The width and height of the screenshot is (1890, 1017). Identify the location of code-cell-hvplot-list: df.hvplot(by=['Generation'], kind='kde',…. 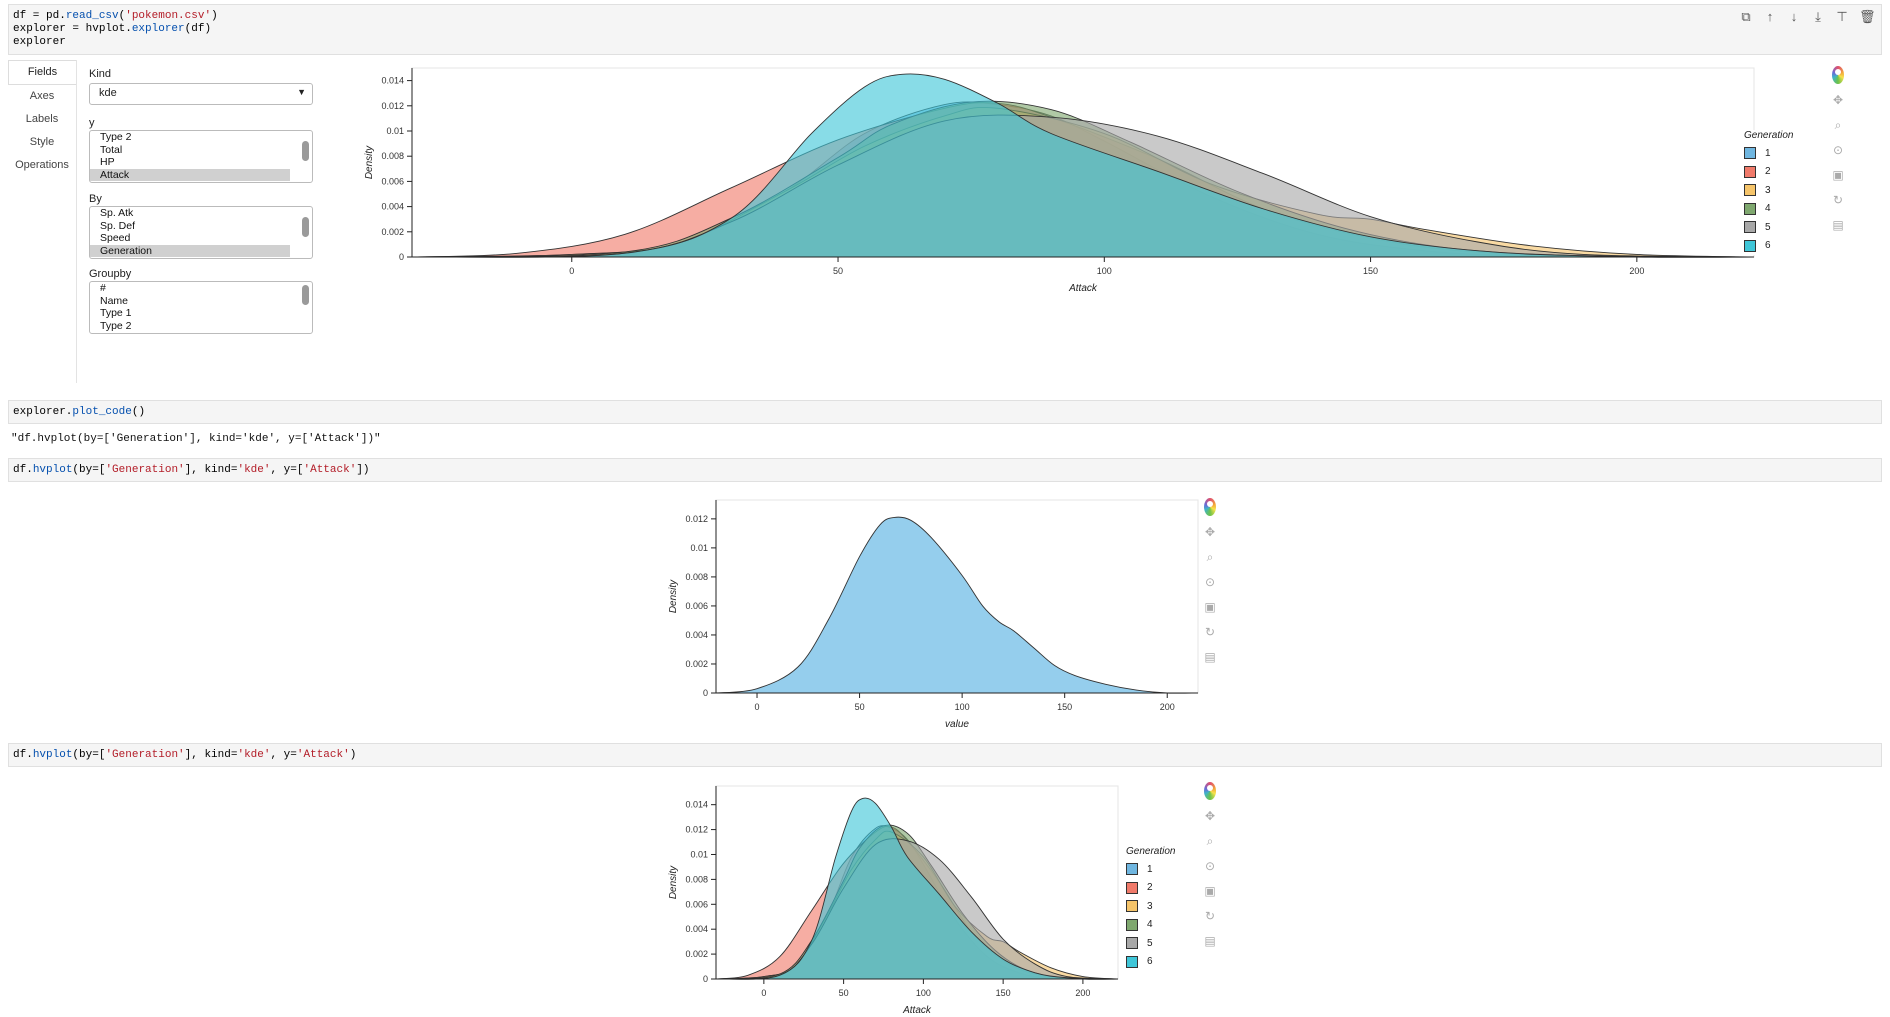
(945, 470).